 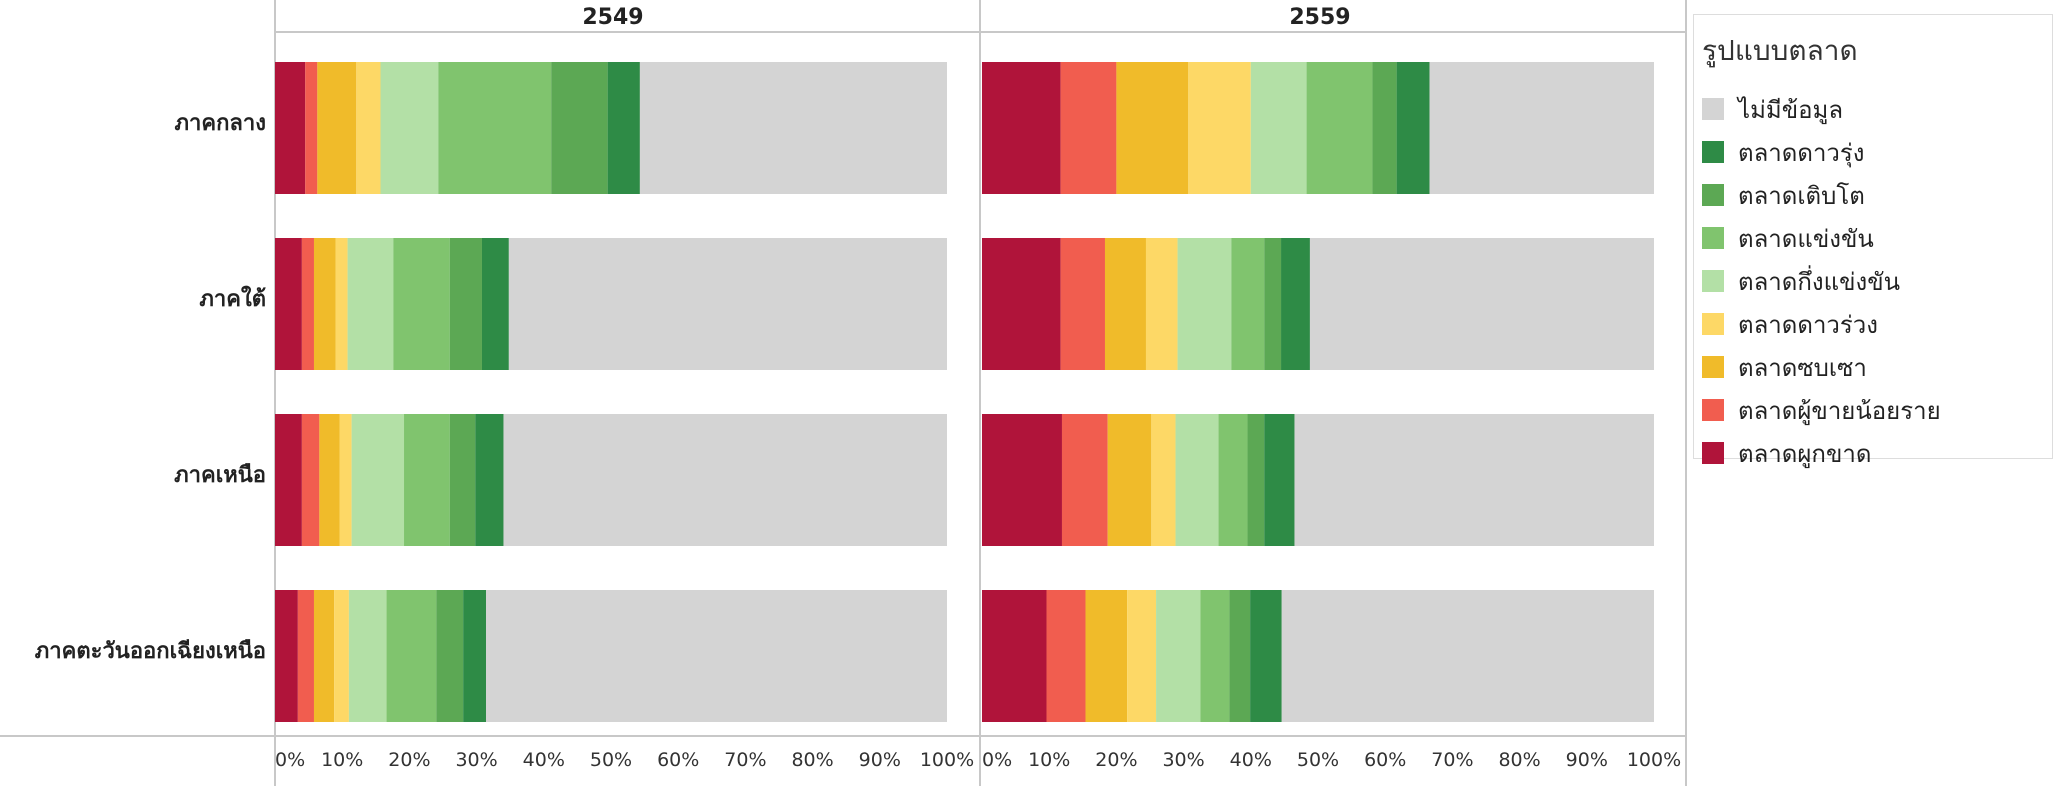 What do you see at coordinates (1801, 281) in the screenshot?
I see `legend-entry: ตลาดกึ่งแข่งขัน` at bounding box center [1801, 281].